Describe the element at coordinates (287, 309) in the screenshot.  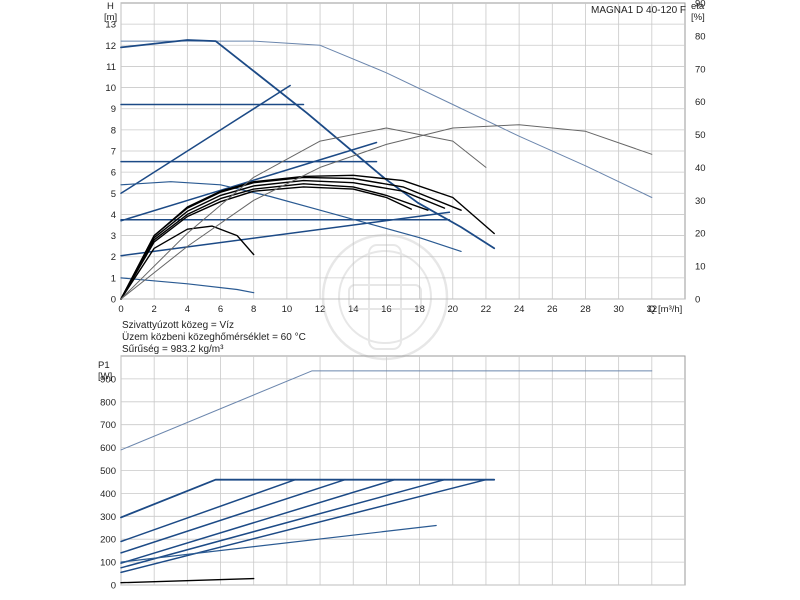
I see `x-tick-label: 10` at that location.